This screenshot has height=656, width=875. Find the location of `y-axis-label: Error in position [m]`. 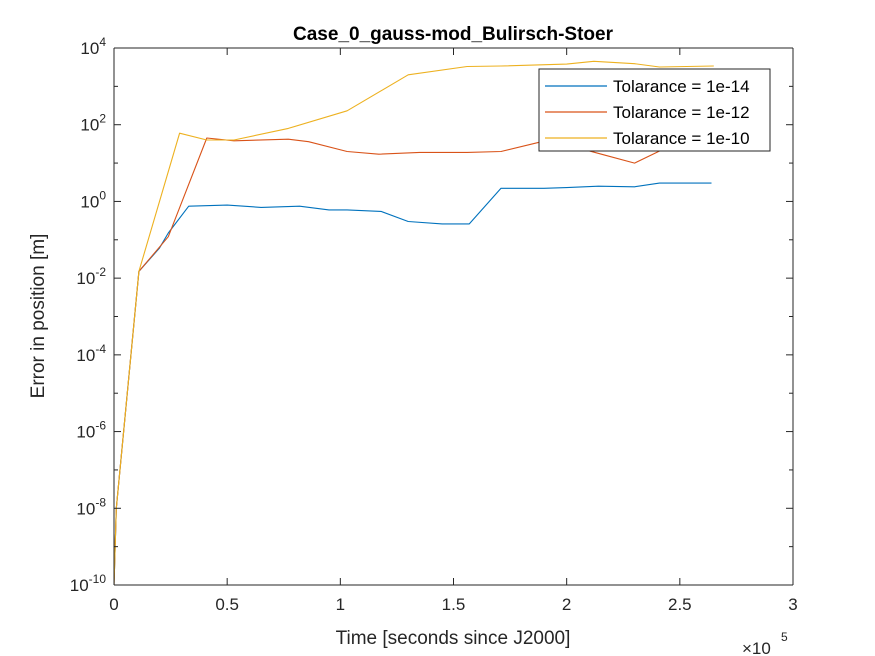

y-axis-label: Error in position [m] is located at coordinates (38, 316).